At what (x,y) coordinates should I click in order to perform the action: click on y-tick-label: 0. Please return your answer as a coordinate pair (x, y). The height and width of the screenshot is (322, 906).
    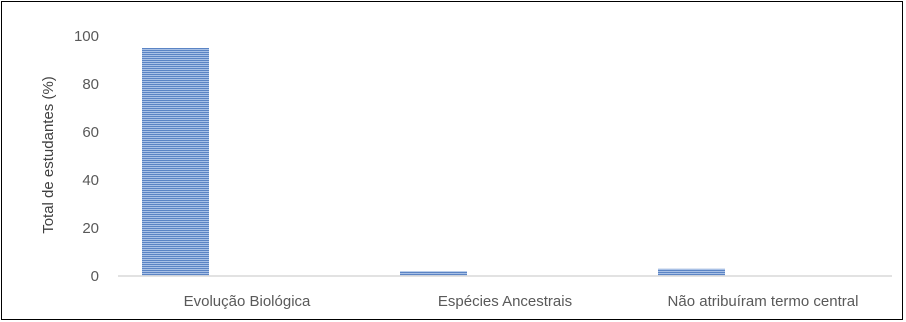
    Looking at the image, I should click on (95, 276).